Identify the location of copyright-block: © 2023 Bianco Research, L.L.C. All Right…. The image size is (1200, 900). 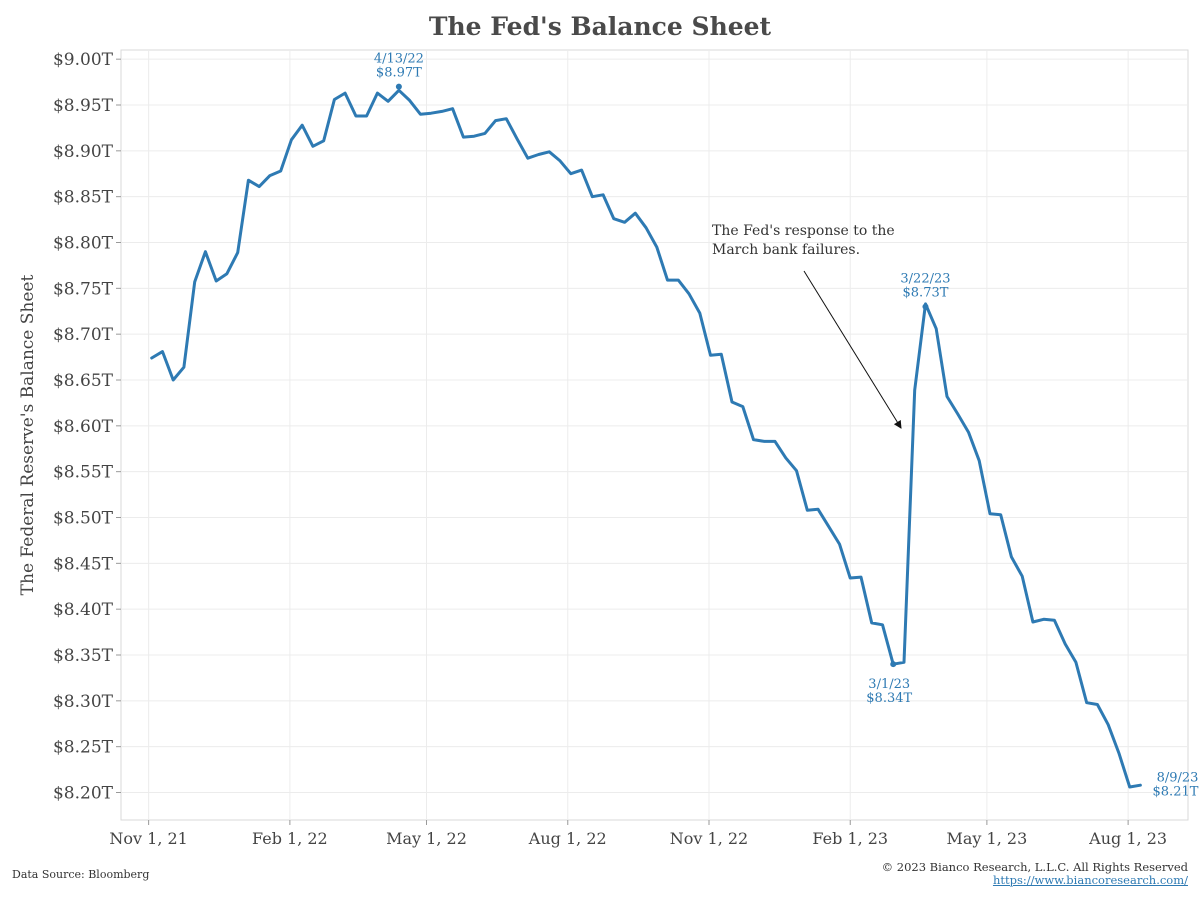
(1035, 874).